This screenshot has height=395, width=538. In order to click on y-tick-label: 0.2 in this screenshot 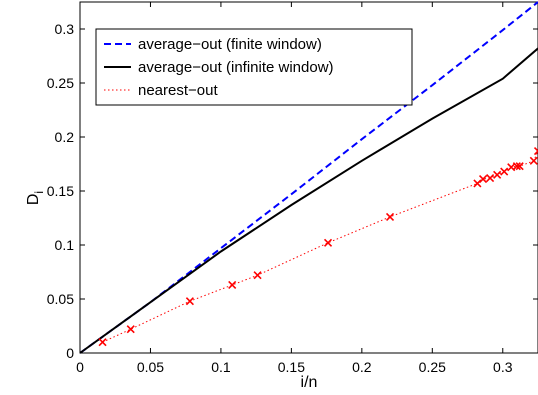, I will do `click(65, 137)`.